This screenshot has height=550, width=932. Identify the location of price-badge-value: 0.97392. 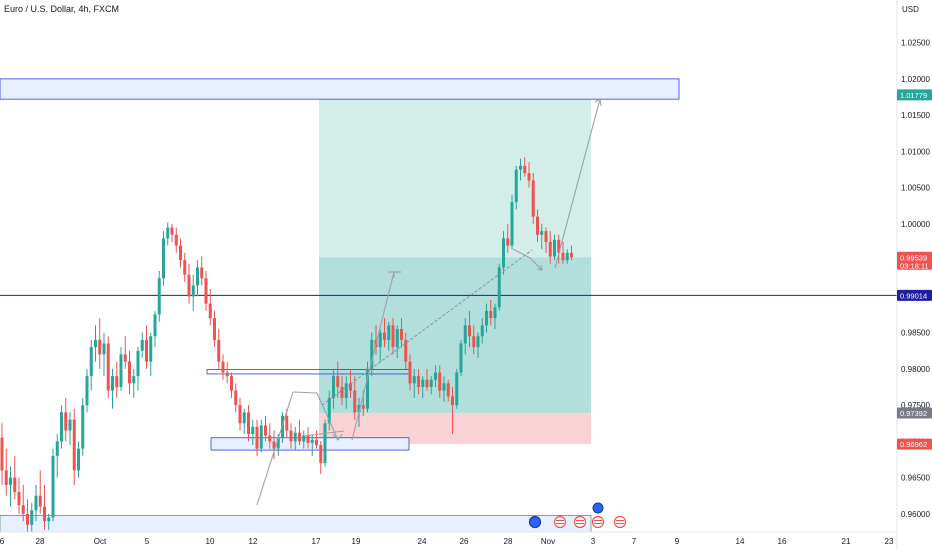
(913, 413).